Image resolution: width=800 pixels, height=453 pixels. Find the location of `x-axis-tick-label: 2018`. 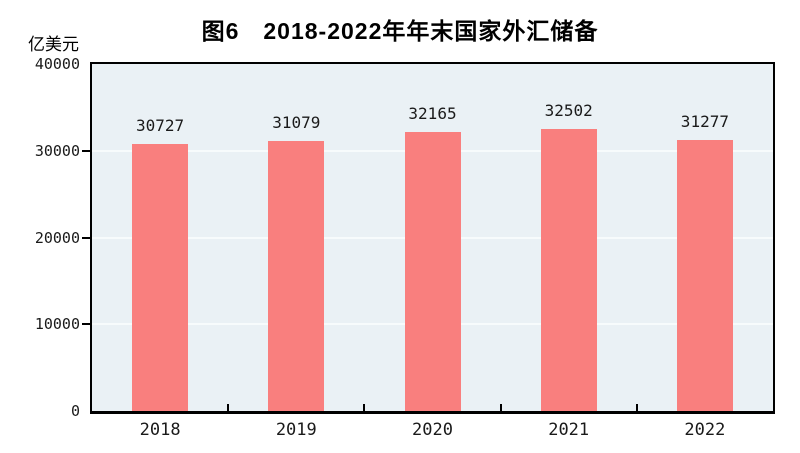

x-axis-tick-label: 2018 is located at coordinates (160, 430).